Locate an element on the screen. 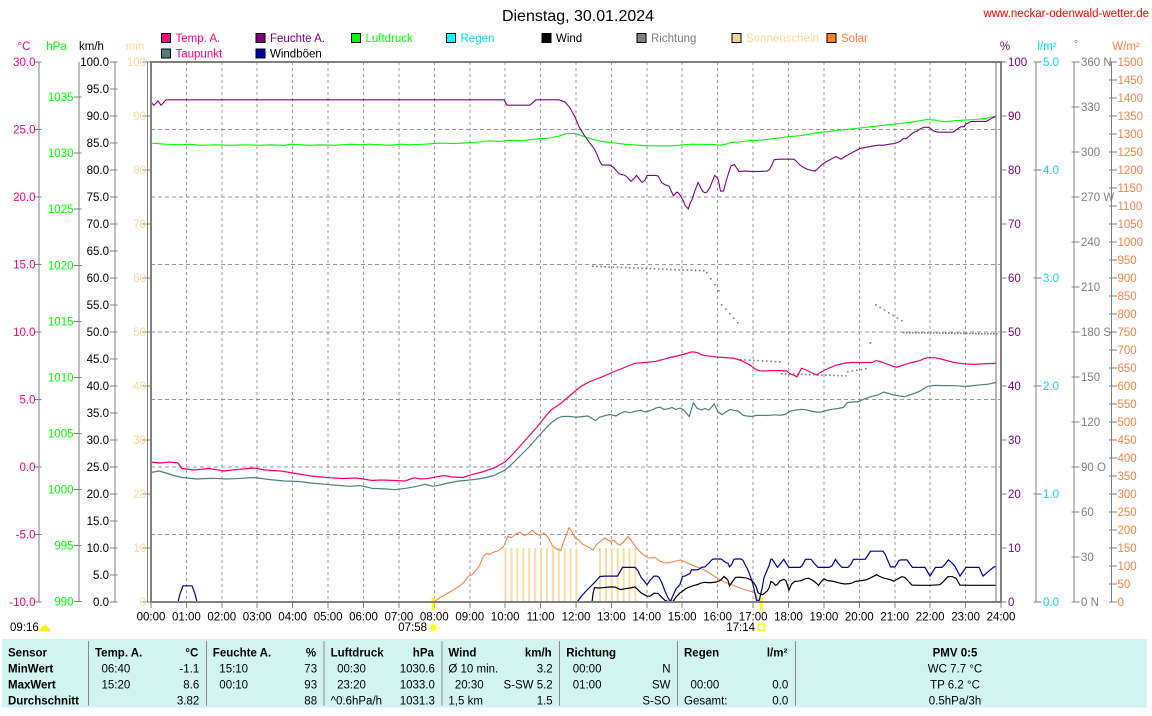 The width and height of the screenshot is (1152, 716). svg-text: 1100 is located at coordinates (1130, 207).